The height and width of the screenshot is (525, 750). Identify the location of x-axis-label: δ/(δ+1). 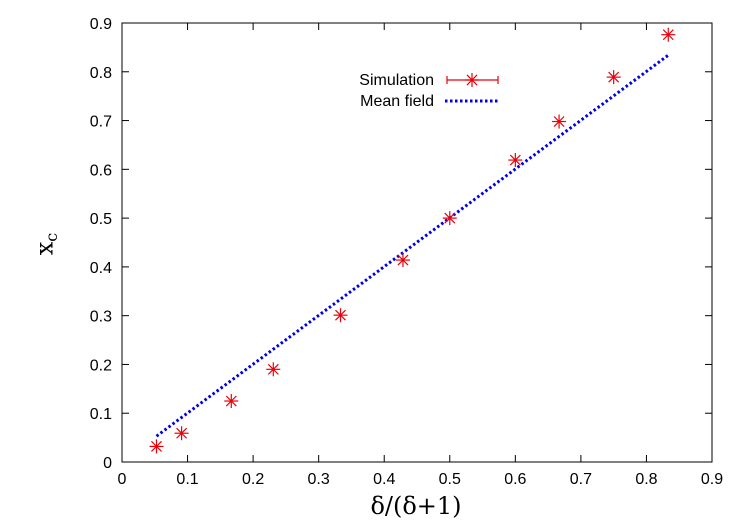
(415, 506).